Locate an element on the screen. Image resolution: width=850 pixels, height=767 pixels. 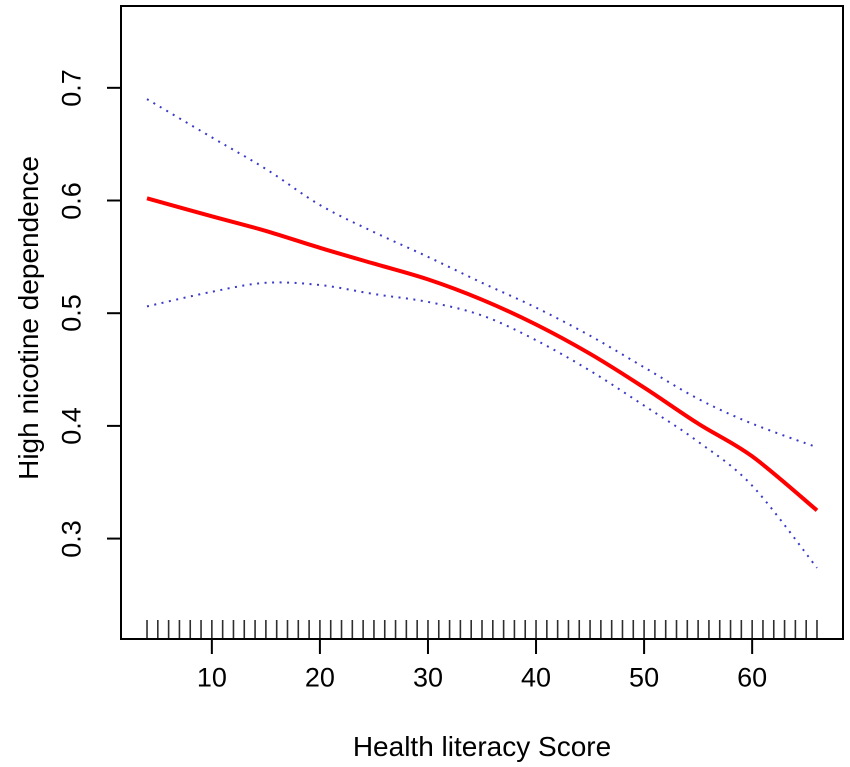
y-tick-label: 0.6 is located at coordinates (71, 200).